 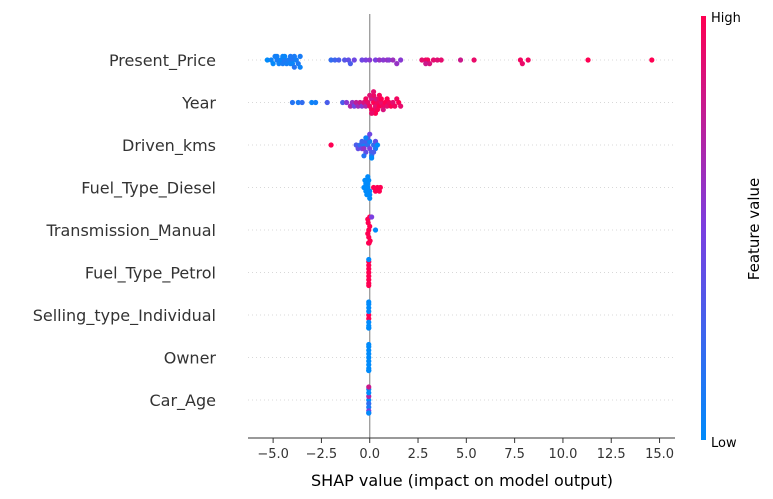 What do you see at coordinates (169, 146) in the screenshot?
I see `feature-label: Driven_kms` at bounding box center [169, 146].